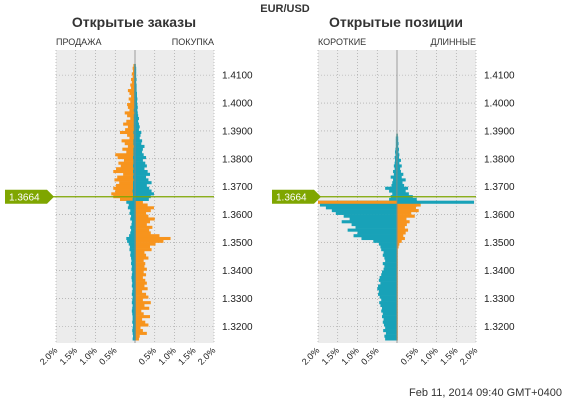  I want to click on y-tick-label: 1.3900, so click(237, 131).